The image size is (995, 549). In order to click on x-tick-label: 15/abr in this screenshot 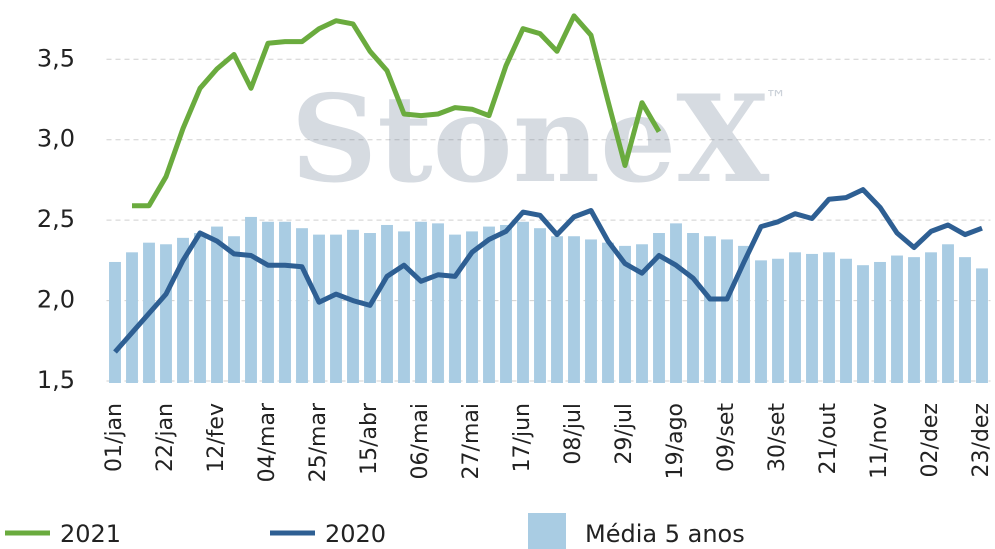, I will do `click(369, 438)`.